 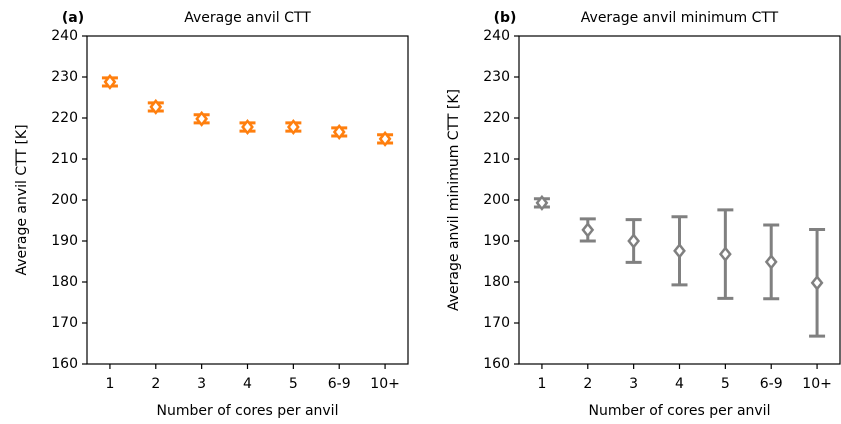 I want to click on y-axis-label: Average anvil CTT [K], so click(x=22, y=199).